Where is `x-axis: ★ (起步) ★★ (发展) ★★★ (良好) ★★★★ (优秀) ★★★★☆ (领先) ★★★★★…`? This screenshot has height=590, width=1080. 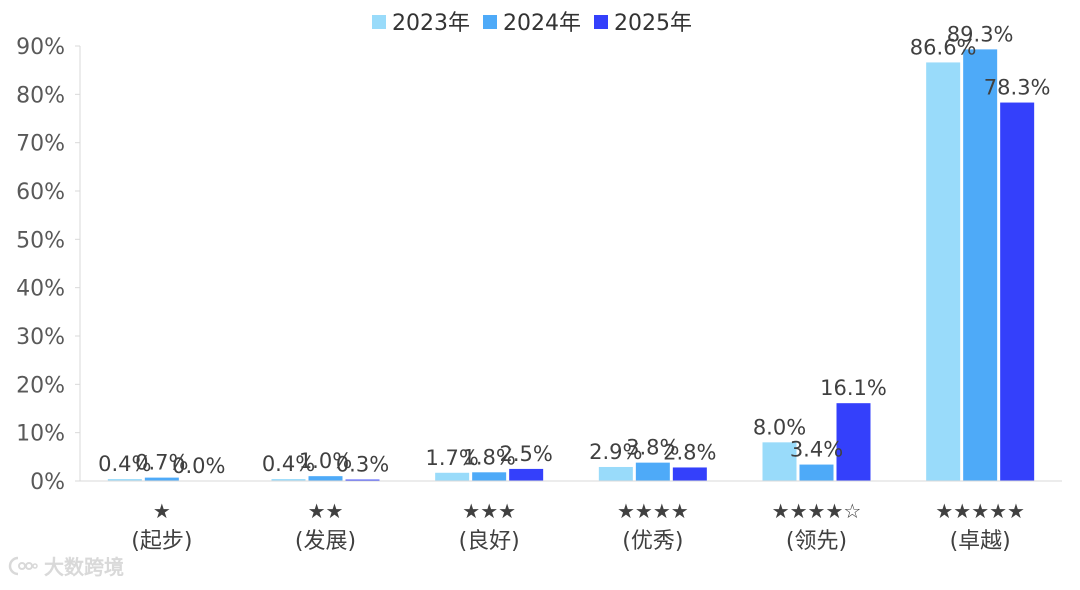
x-axis: ★ (起步) ★★ (发展) ★★★ (良好) ★★★★ (优秀) ★★★★☆ (领先) ★★★★★… is located at coordinates (571, 517).